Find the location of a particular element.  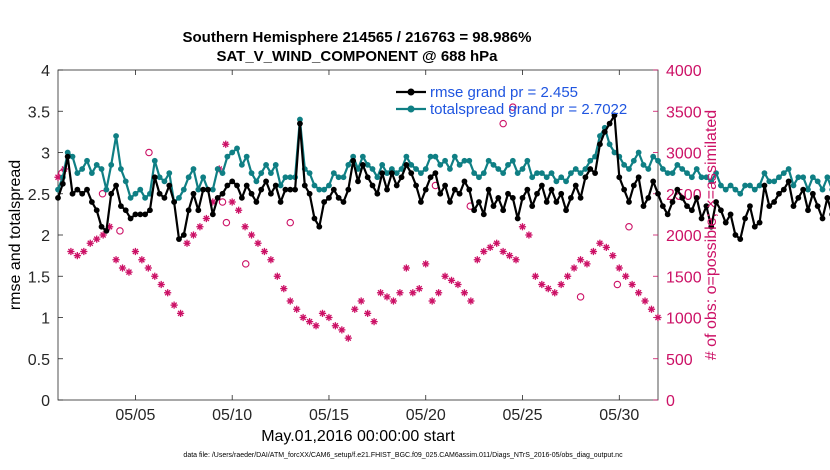

x-tick-label: 05/30 is located at coordinates (619, 415).